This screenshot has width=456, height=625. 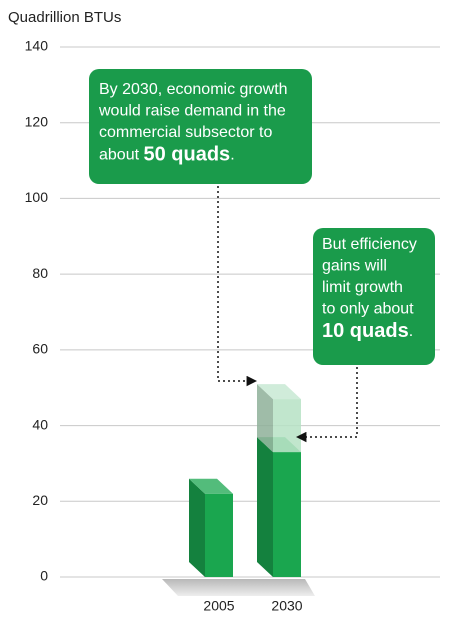 I want to click on y-tick-label: 120, so click(x=37, y=121).